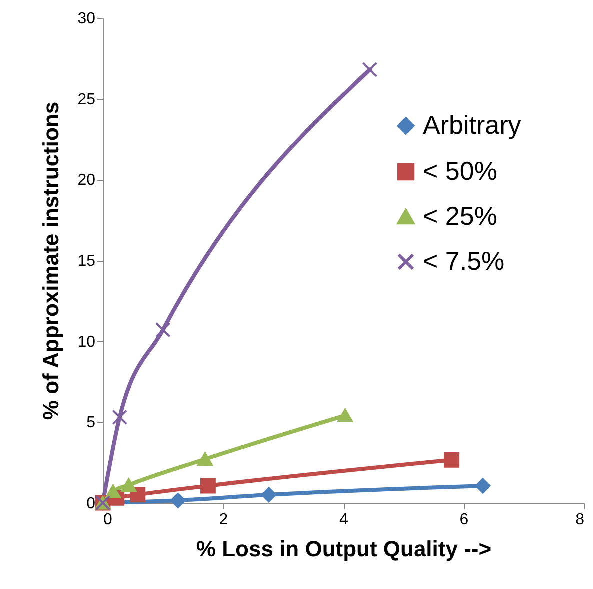  Describe the element at coordinates (108, 520) in the screenshot. I see `x-tick-label: 0` at that location.